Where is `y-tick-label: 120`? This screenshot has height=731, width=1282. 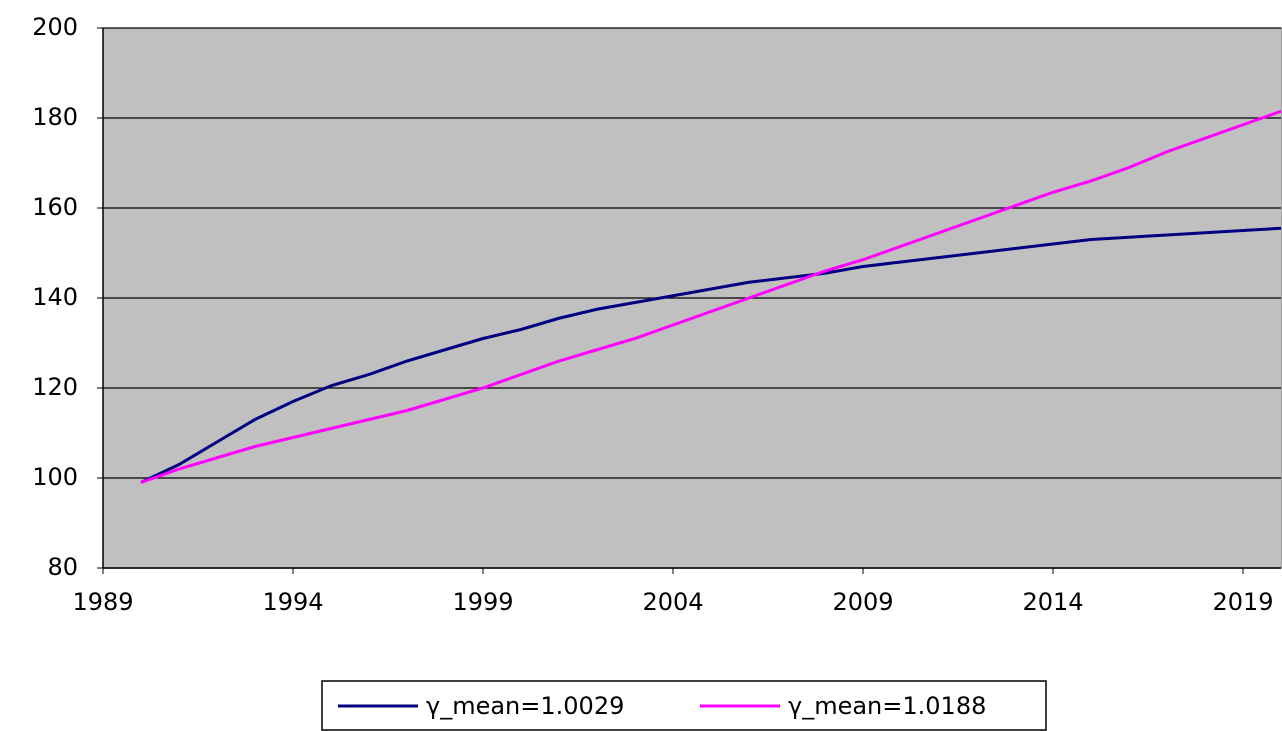
y-tick-label: 120 is located at coordinates (55, 387).